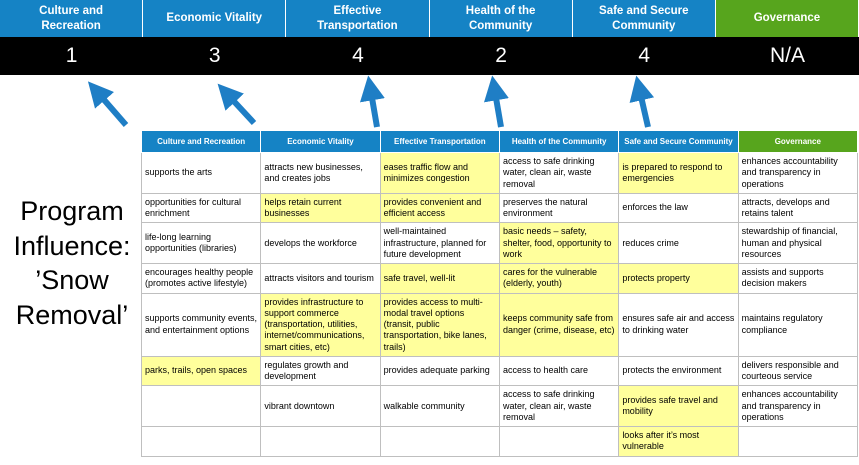  Describe the element at coordinates (72, 263) in the screenshot. I see `page-title: Program Influence: ’Snow Removal’` at that location.